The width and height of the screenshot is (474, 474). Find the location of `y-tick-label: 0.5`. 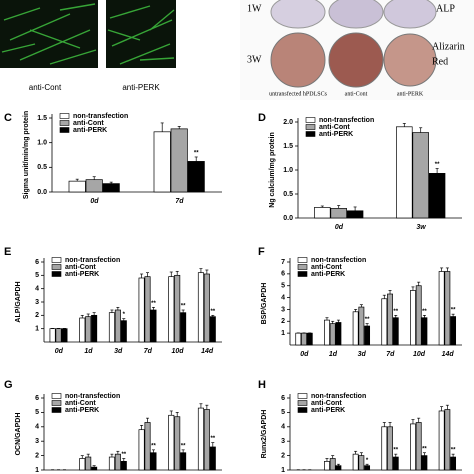

y-tick-label: 0.5 is located at coordinates (42, 167).